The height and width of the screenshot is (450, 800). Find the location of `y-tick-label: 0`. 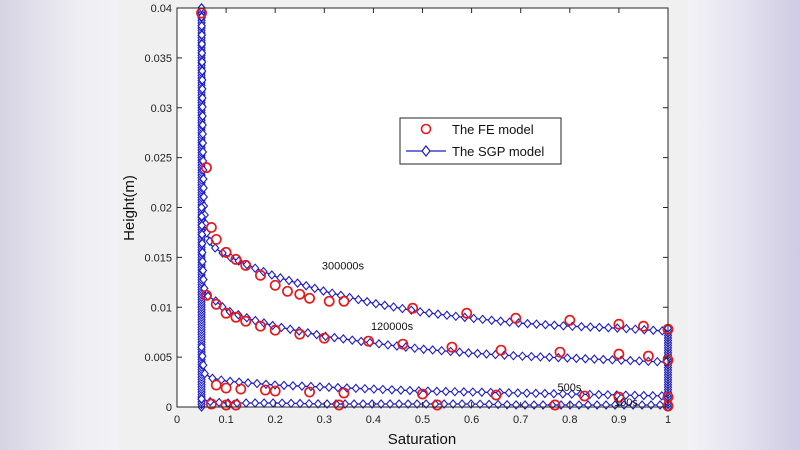

y-tick-label: 0 is located at coordinates (169, 408).